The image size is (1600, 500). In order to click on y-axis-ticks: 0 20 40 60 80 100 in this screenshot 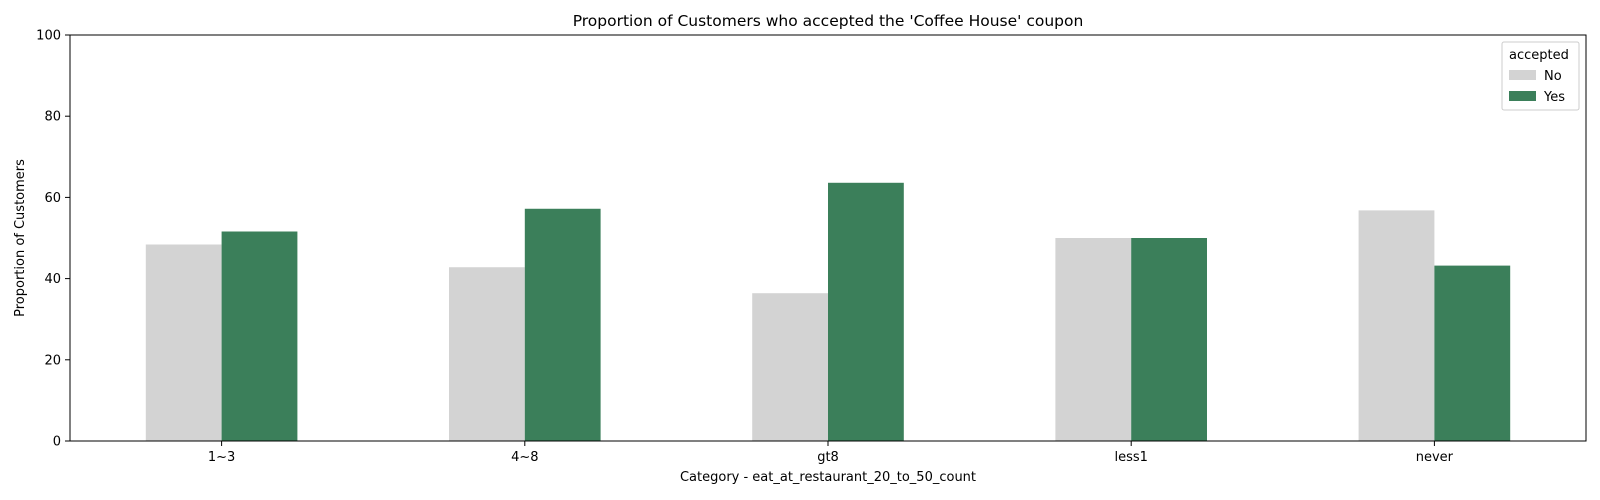, I will do `click(53, 239)`.